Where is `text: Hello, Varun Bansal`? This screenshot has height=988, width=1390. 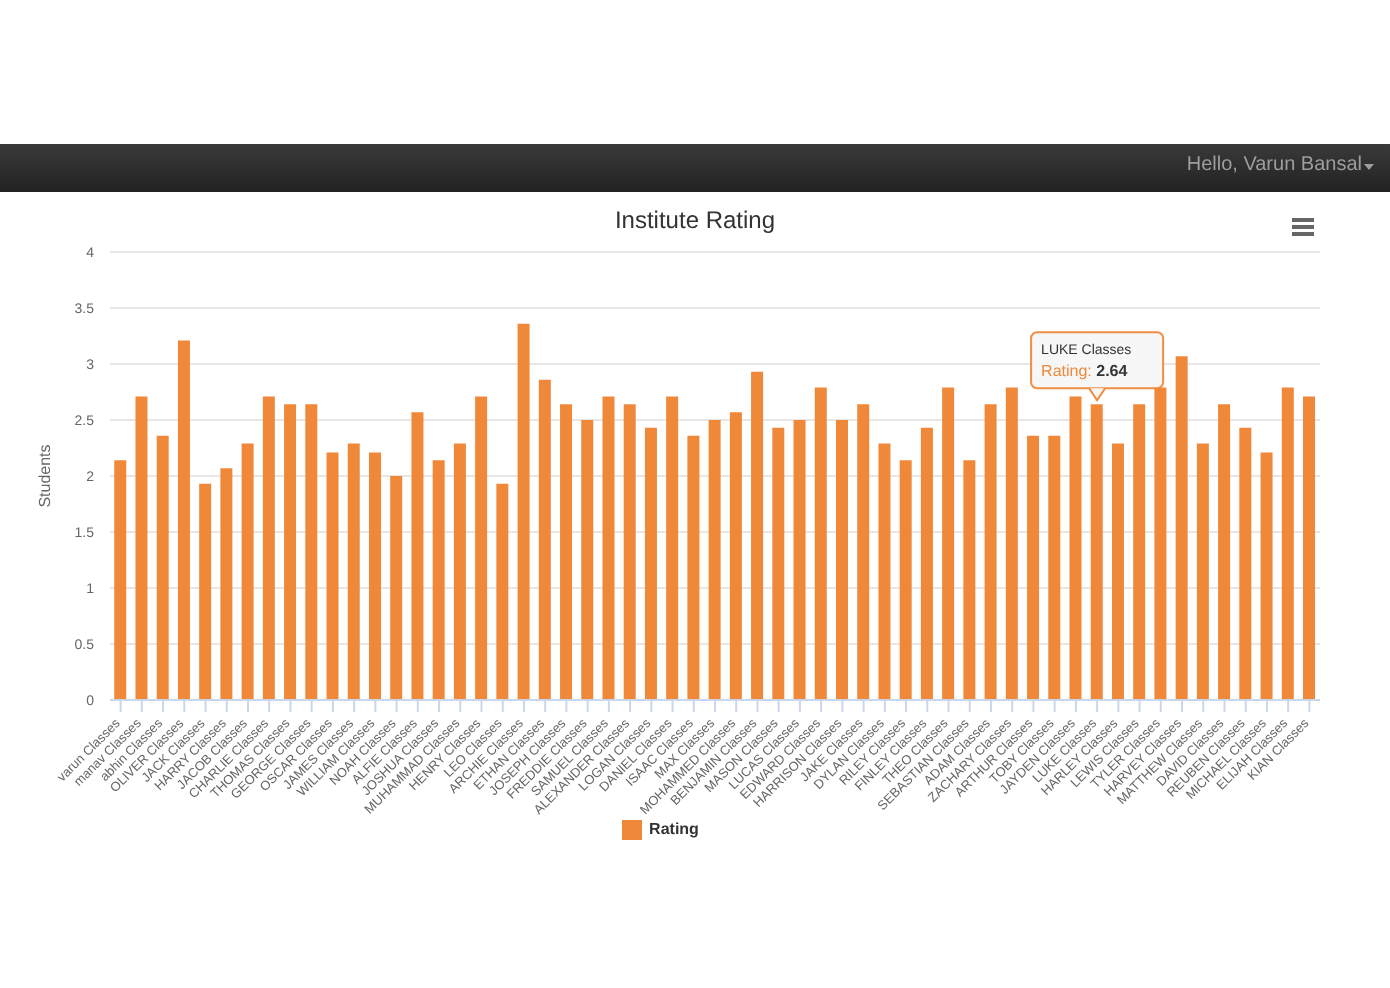 text: Hello, Varun Bansal is located at coordinates (1274, 165).